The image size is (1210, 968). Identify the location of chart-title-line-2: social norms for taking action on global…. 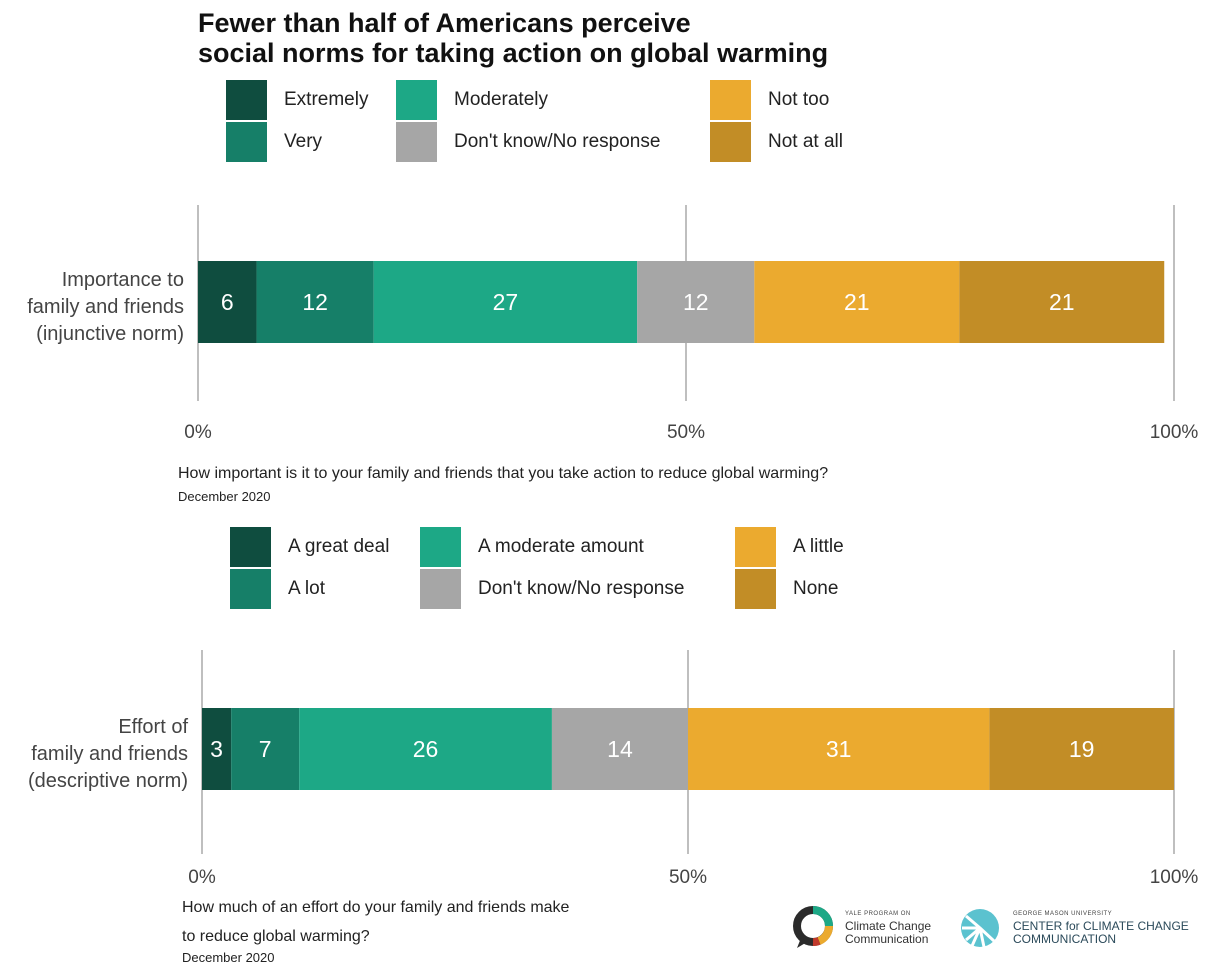
(513, 53).